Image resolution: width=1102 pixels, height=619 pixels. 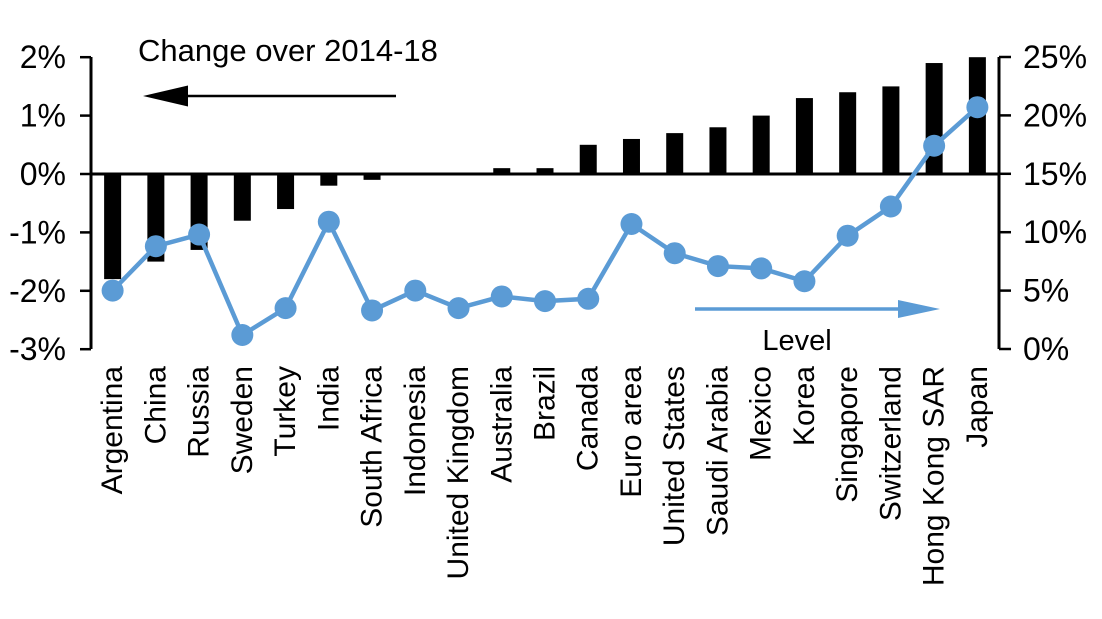 What do you see at coordinates (717, 451) in the screenshot?
I see `x-axis-label: Saudi Arabia` at bounding box center [717, 451].